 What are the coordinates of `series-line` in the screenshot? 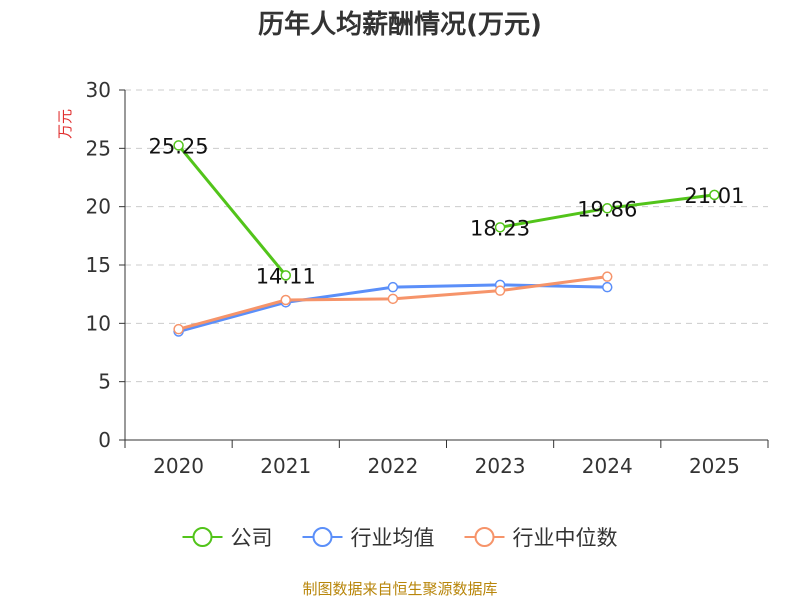 It's located at (232, 210).